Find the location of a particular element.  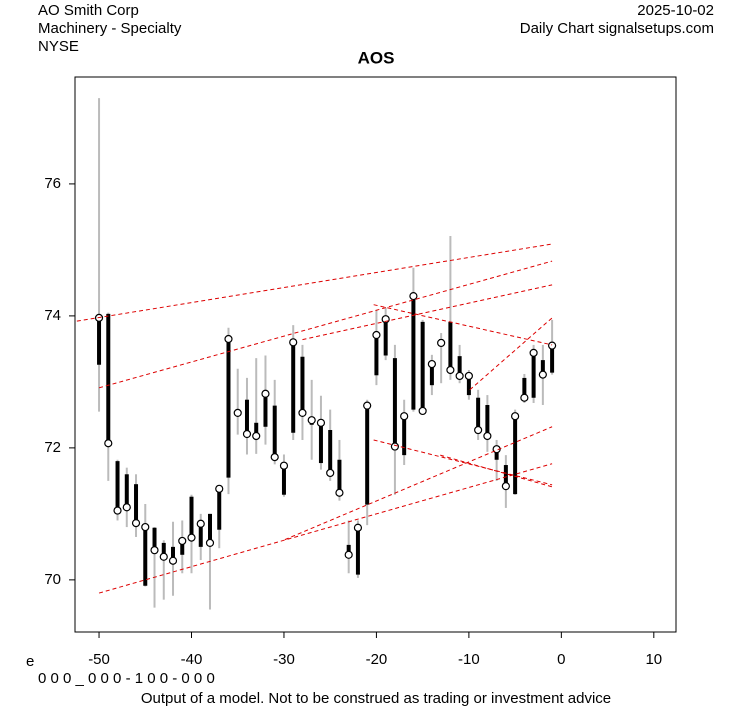

date: 2025-10-02 is located at coordinates (675, 10).